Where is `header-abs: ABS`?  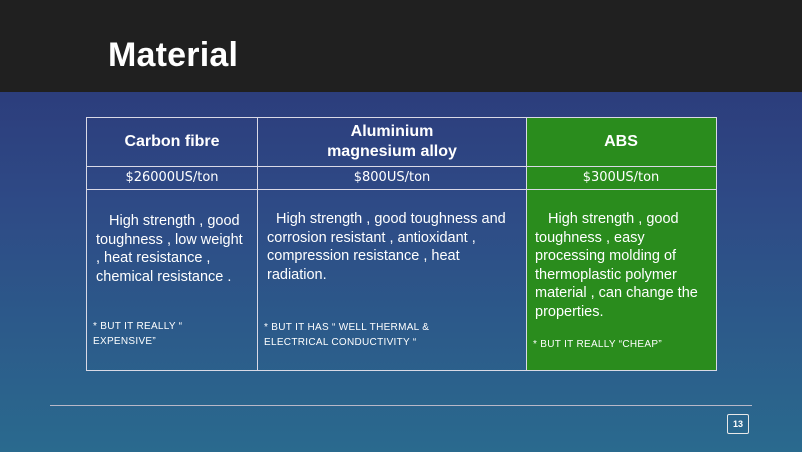 header-abs: ABS is located at coordinates (621, 142).